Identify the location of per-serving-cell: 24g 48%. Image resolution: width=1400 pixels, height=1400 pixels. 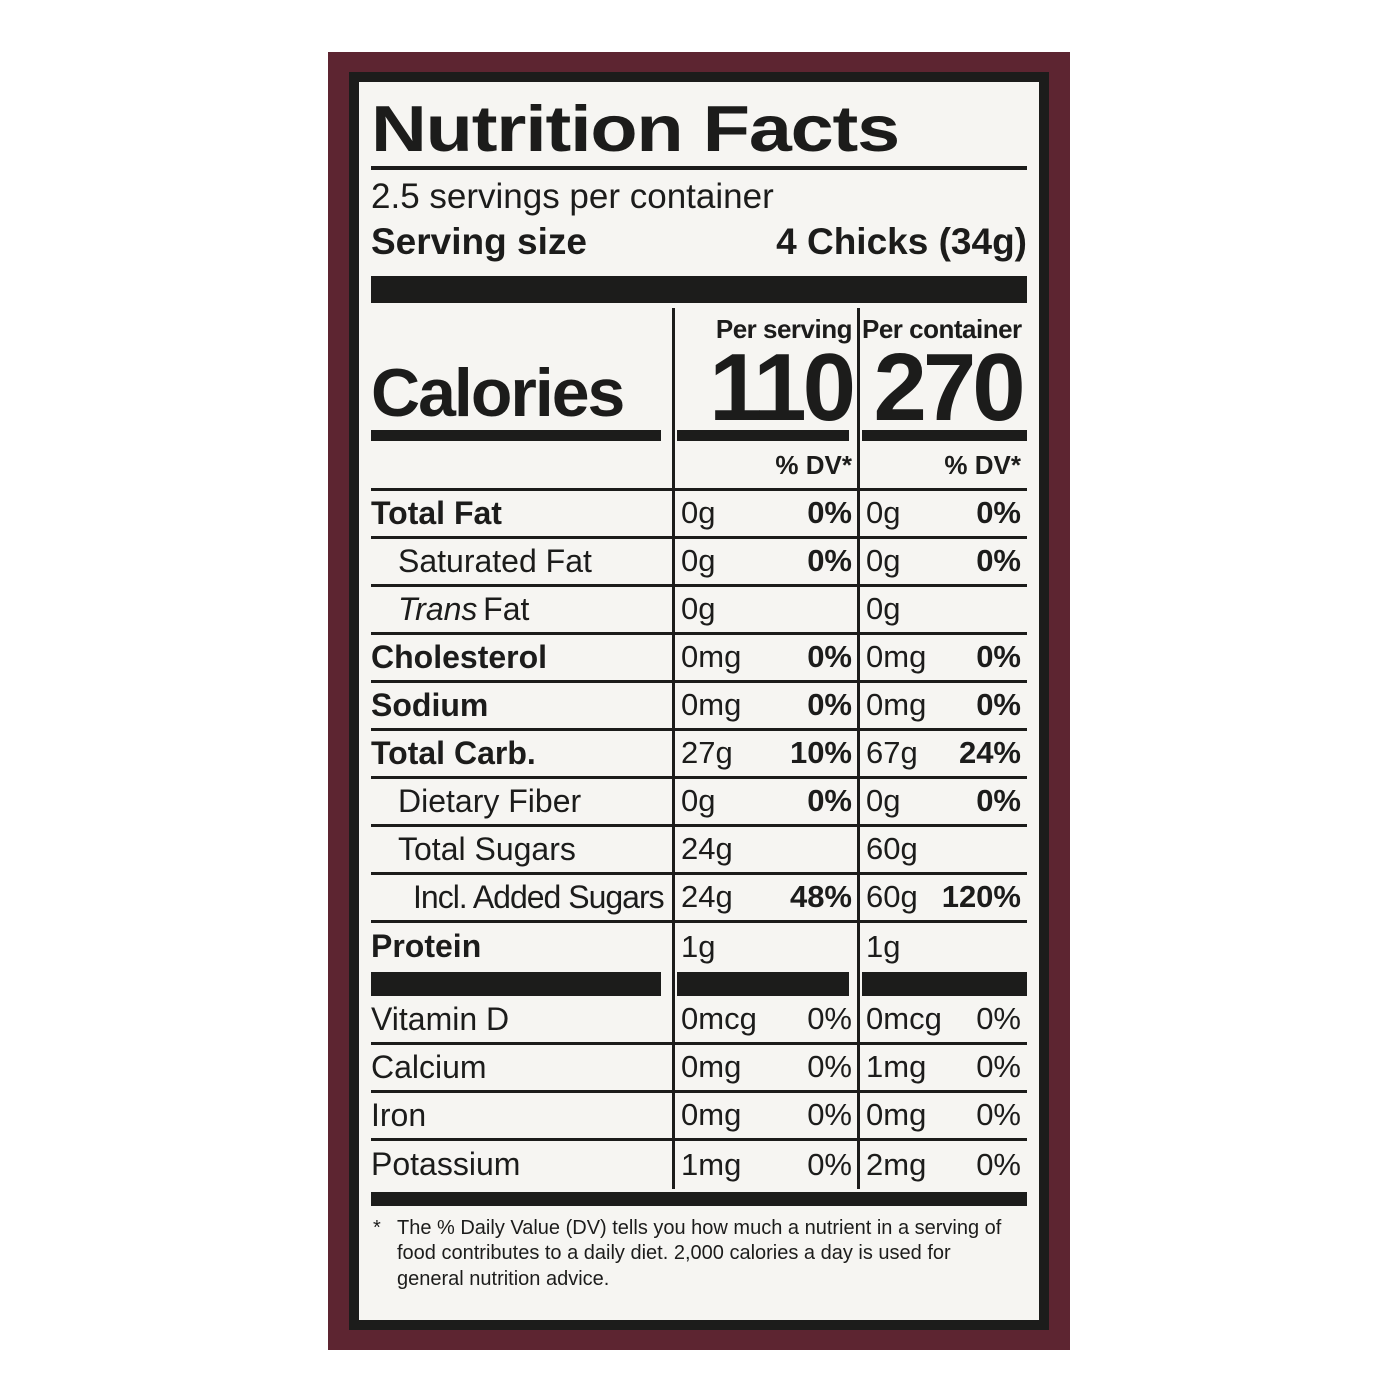
(765, 897).